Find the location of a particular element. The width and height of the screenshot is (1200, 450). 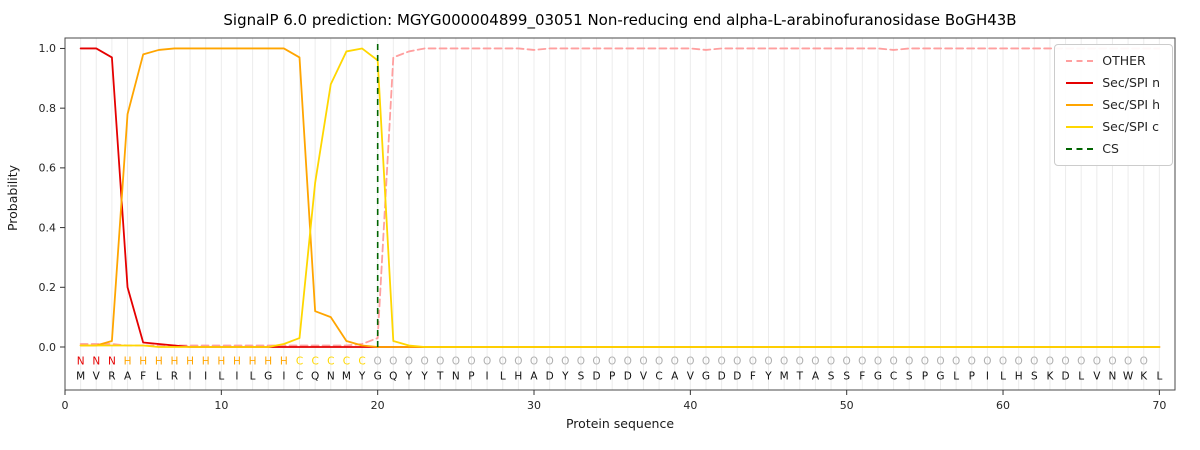

legend: OTHER Sec/SPI n Sec/SPI h Sec/SPI c CS is located at coordinates (1113, 105).